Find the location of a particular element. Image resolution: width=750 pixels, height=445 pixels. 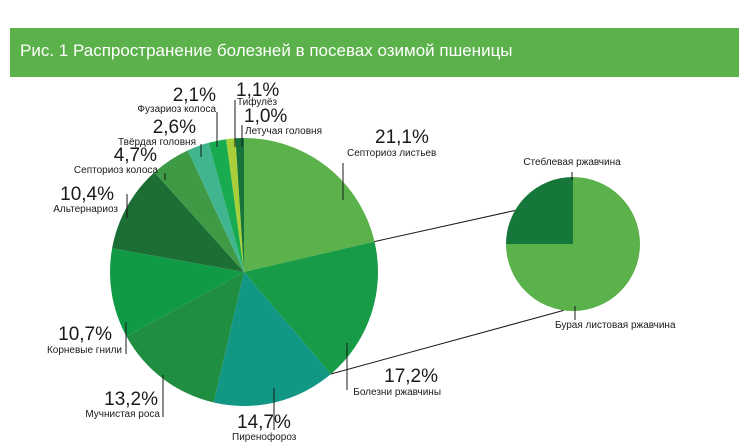

pie-slice-фузариоз-колоса is located at coordinates (226, 205).